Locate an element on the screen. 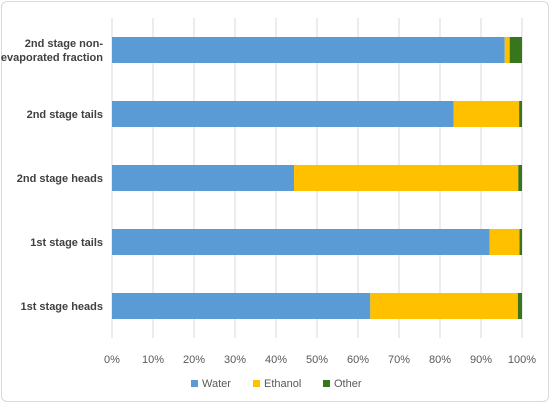 The height and width of the screenshot is (403, 550). legend: Water Ethanol Other is located at coordinates (276, 384).